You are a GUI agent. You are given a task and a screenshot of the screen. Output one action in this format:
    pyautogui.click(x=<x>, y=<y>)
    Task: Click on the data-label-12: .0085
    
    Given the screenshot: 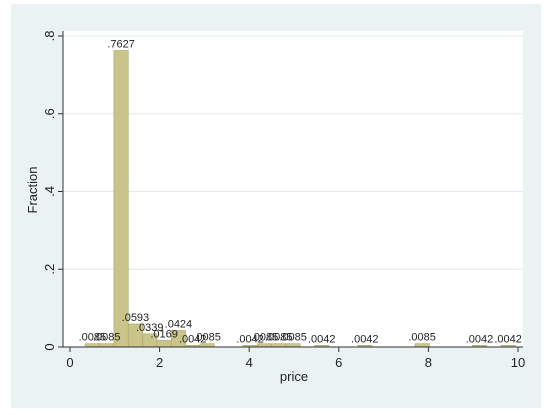 What is the action you would take?
    pyautogui.click(x=293, y=338)
    